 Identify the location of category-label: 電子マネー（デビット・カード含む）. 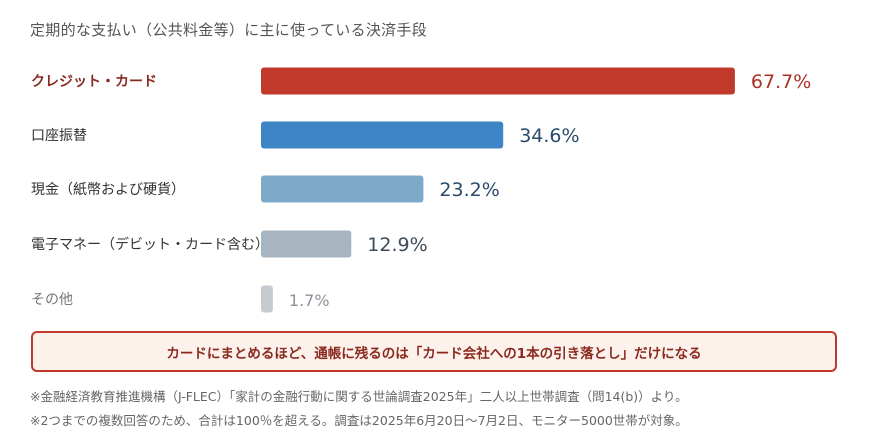
(150, 244).